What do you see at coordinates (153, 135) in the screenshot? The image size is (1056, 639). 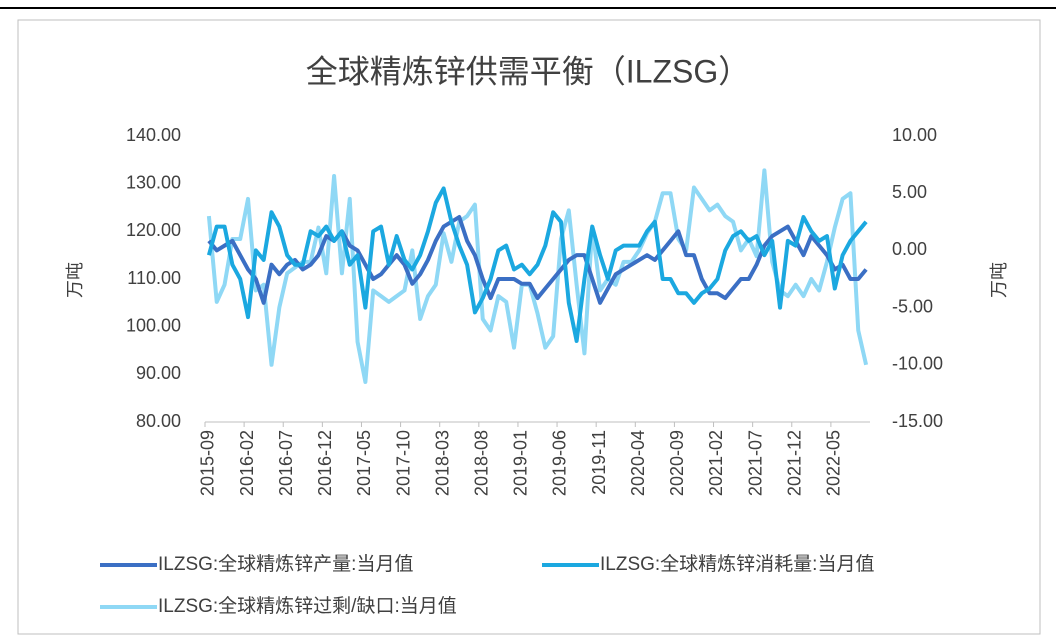 I see `y-tick-label: 140.00` at bounding box center [153, 135].